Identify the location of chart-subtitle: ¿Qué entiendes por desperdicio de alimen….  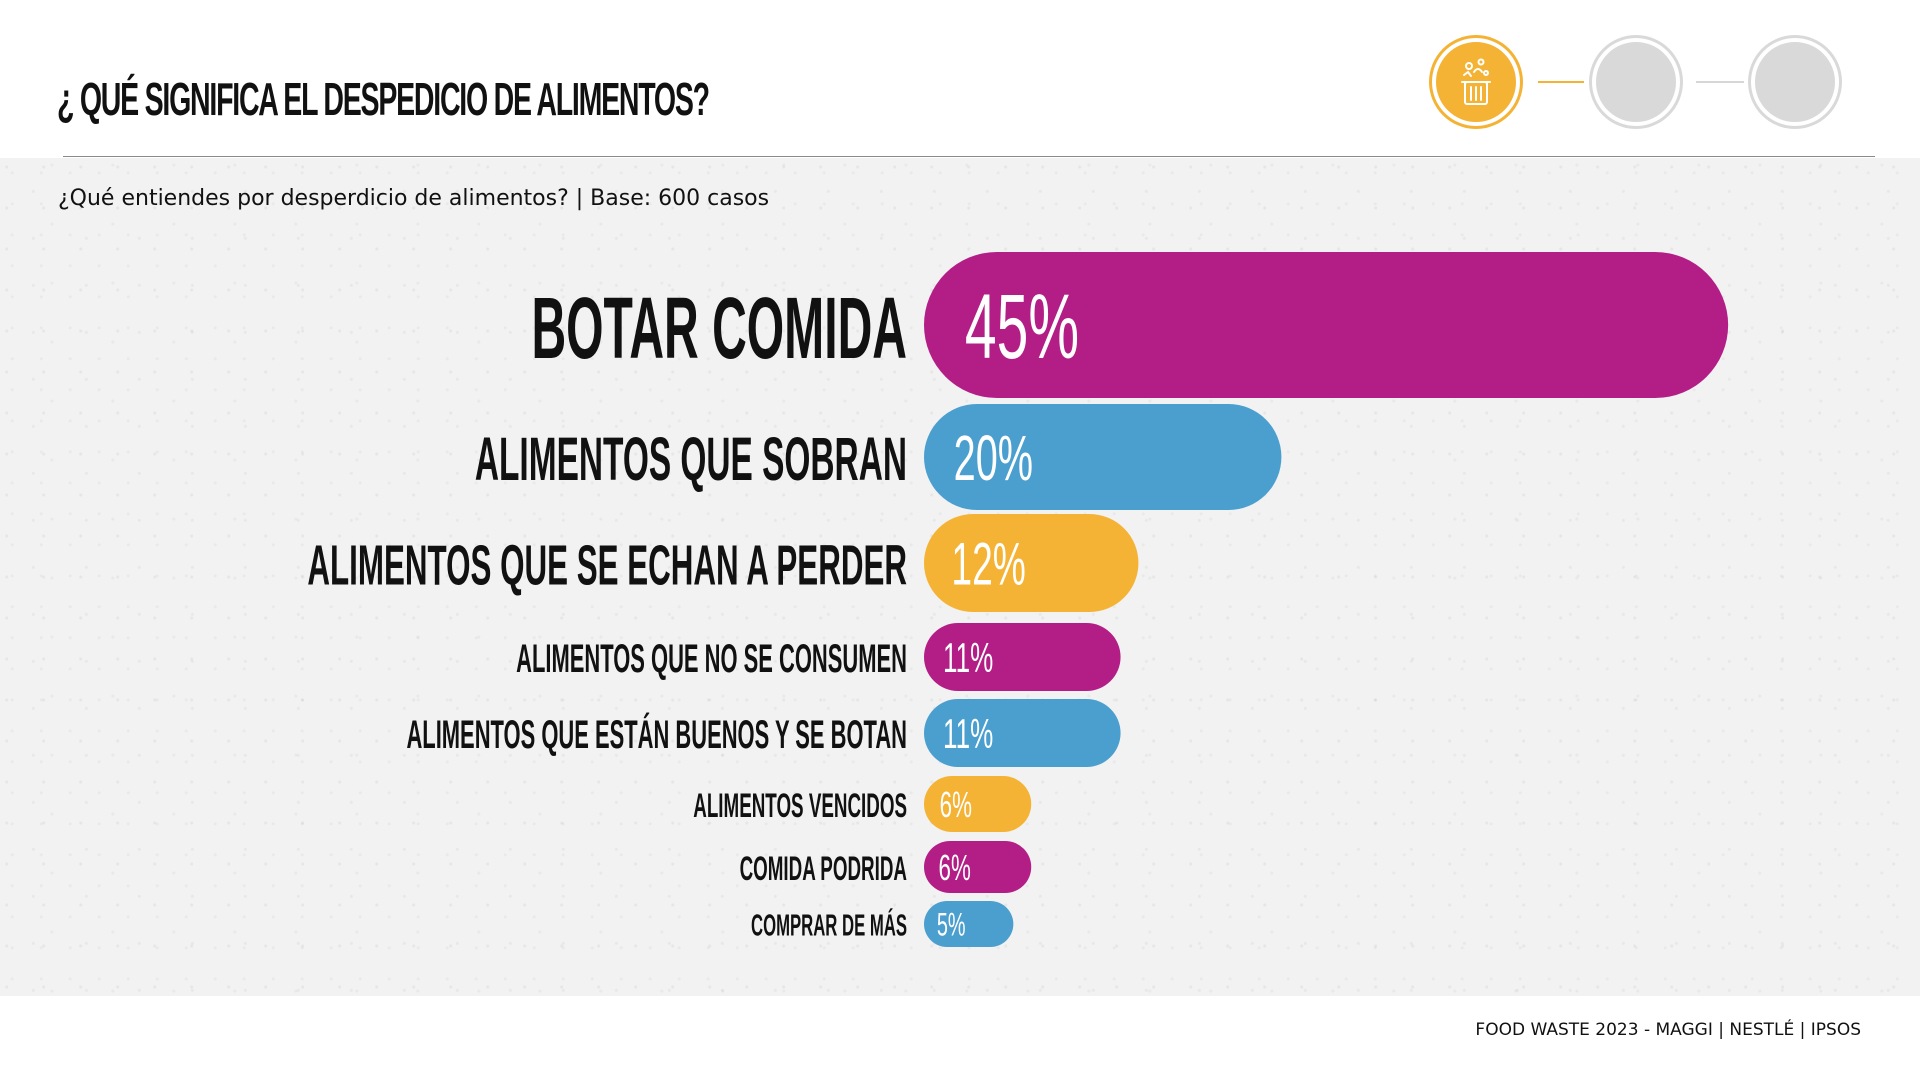
(414, 198).